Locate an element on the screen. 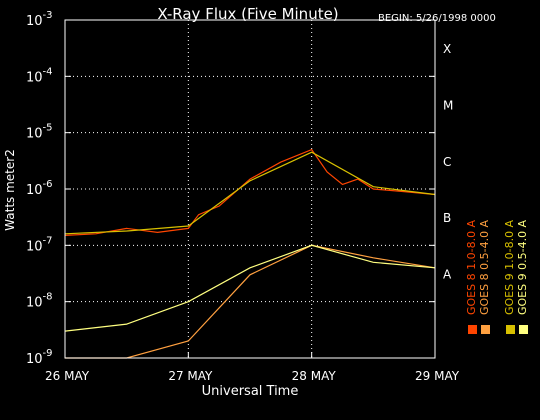 The height and width of the screenshot is (420, 540). x-tick-label: 28 MAY is located at coordinates (314, 376).